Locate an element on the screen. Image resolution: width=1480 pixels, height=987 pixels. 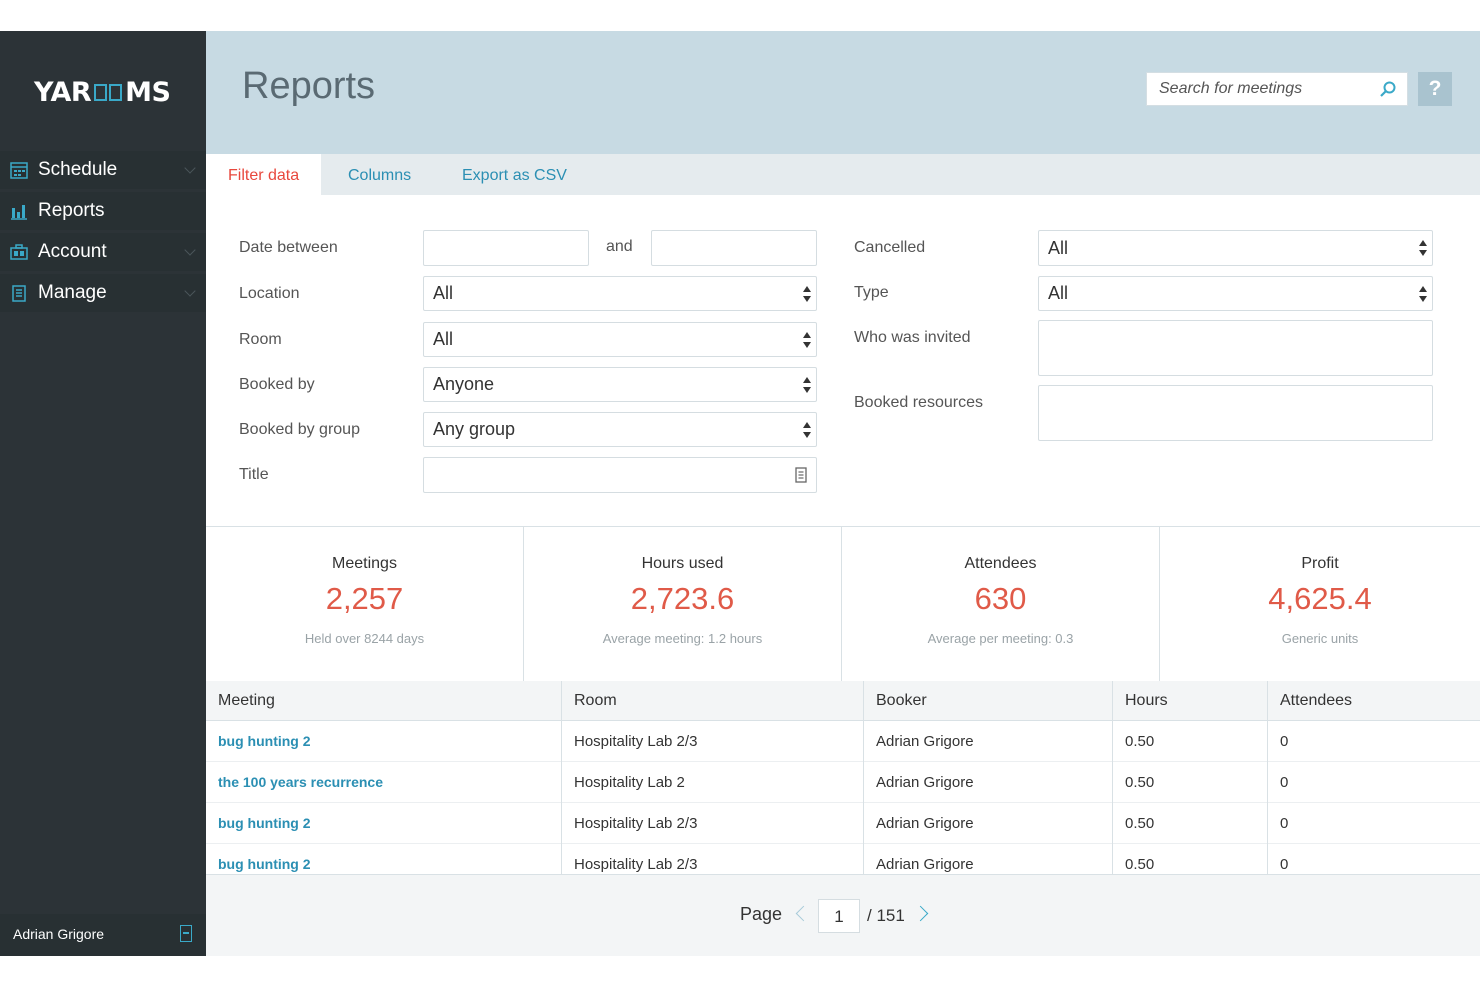
stat-value: 630 is located at coordinates (1000, 598).